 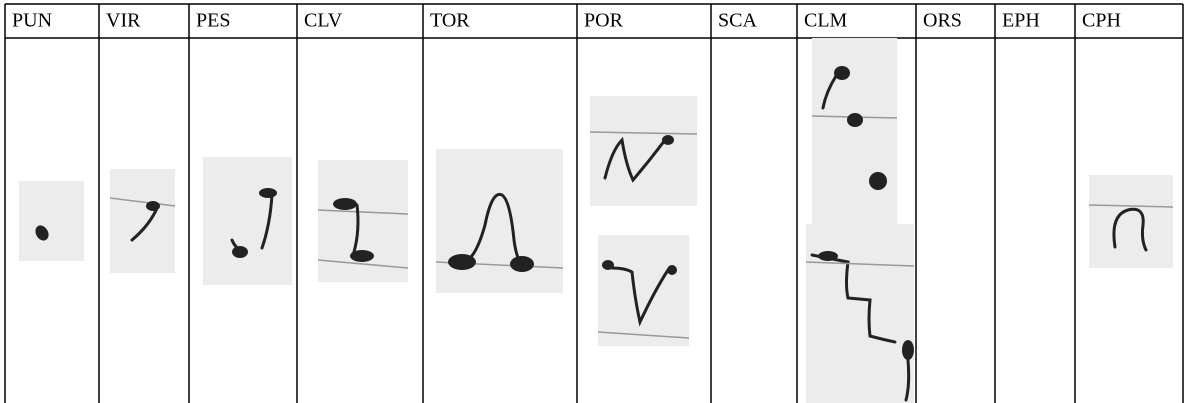 I want to click on header-cell: PUN, so click(x=32, y=21).